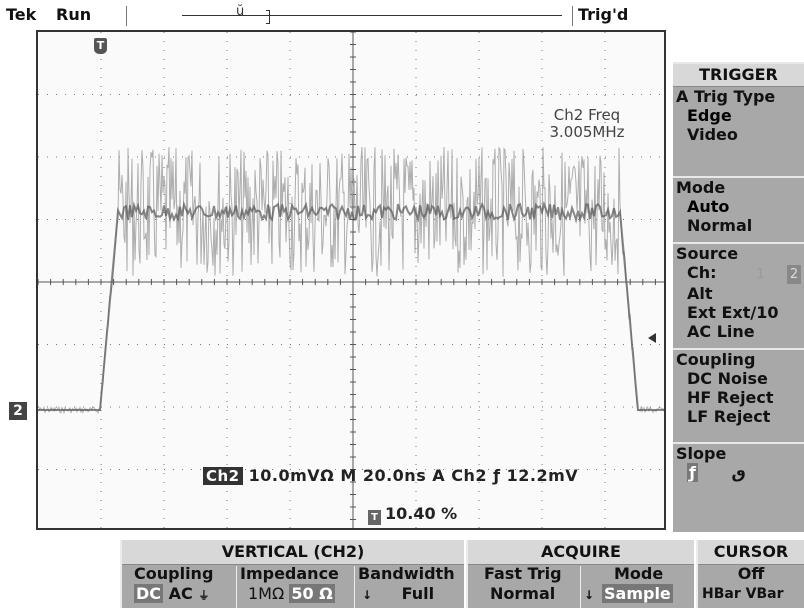  I want to click on status-bar: Tek Run ŭ Trig'd, so click(402, 15).